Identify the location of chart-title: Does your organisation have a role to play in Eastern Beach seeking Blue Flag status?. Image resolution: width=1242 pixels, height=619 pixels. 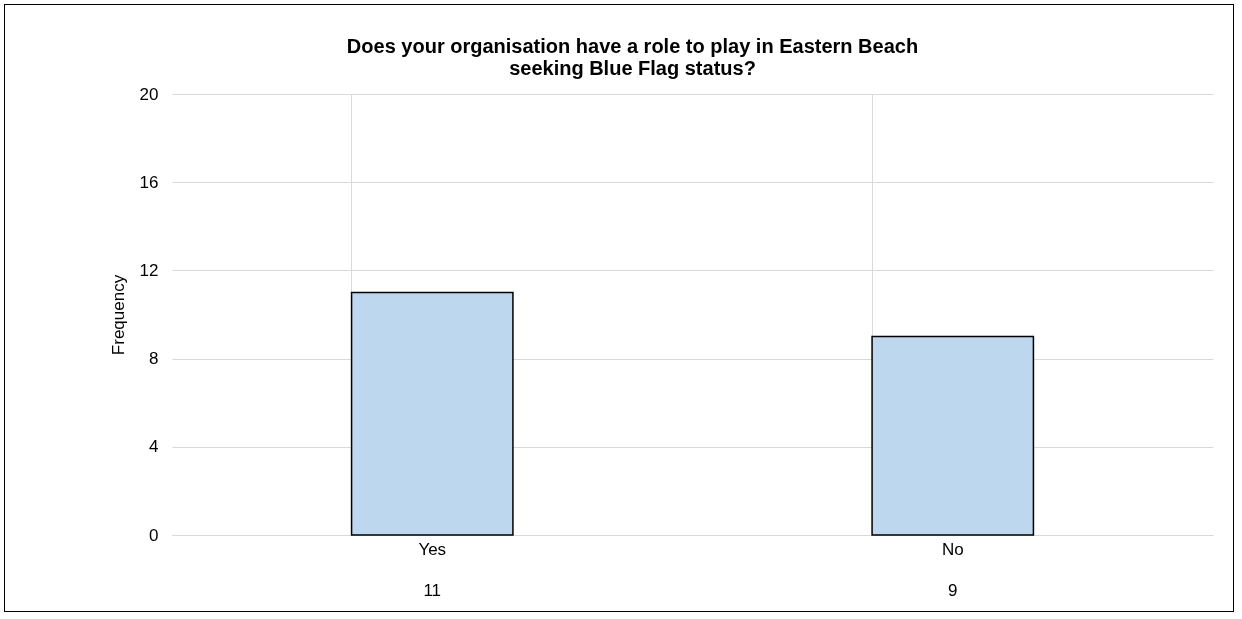
(632, 57).